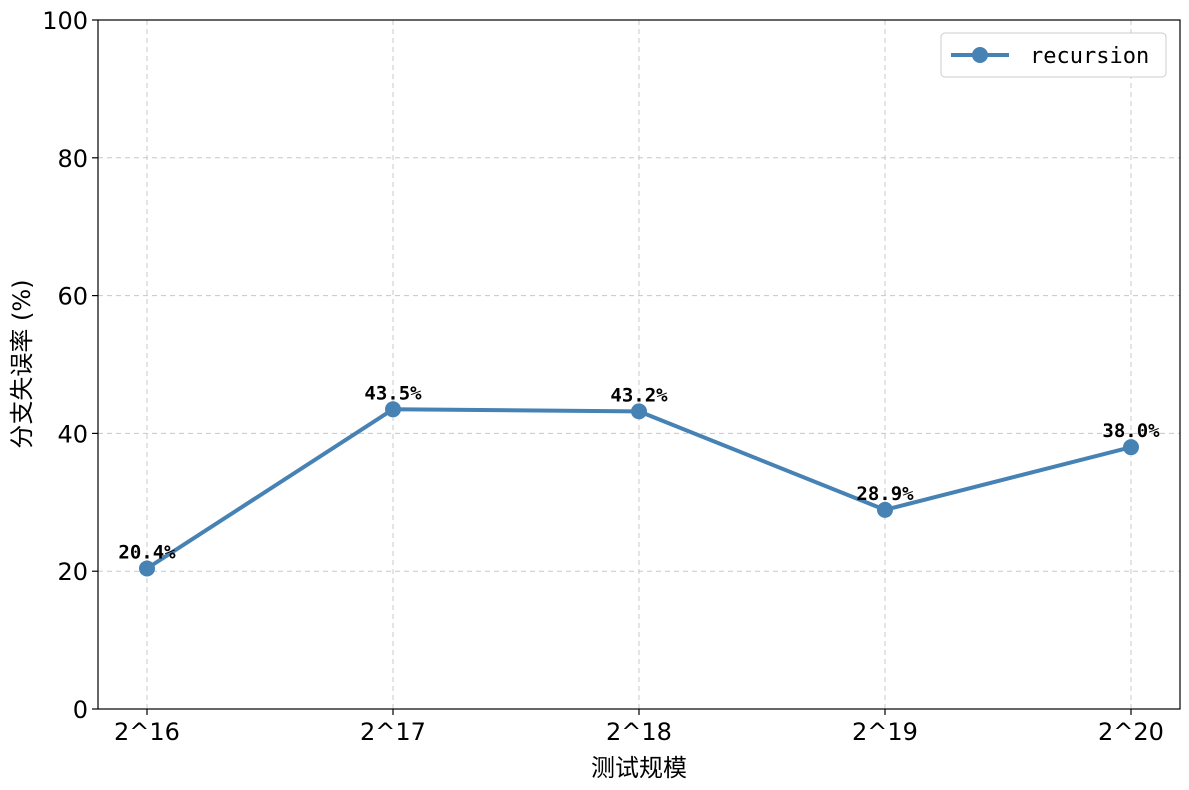  I want to click on x-tick-label: 2^20, so click(1131, 732).